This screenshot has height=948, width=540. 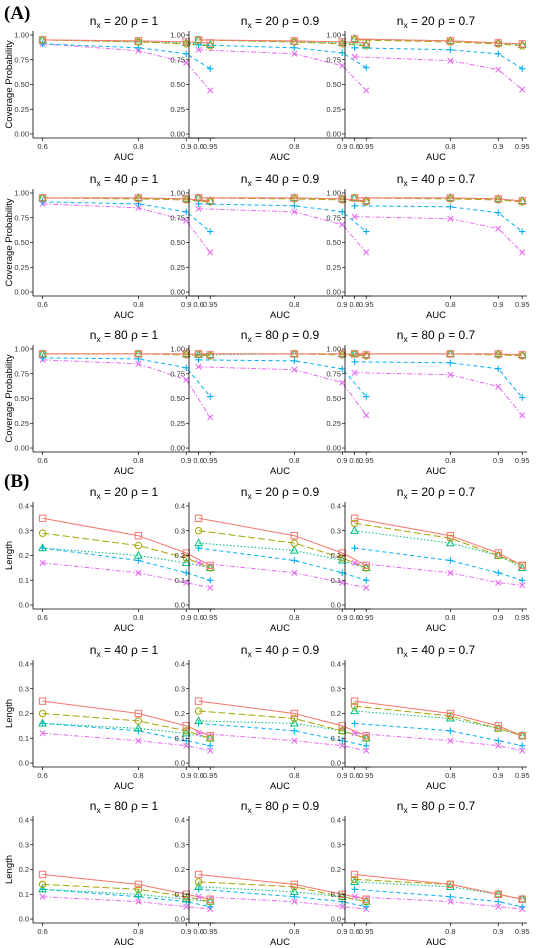 What do you see at coordinates (267, 806) in the screenshot?
I see `panel-title-n-value: = 80` at bounding box center [267, 806].